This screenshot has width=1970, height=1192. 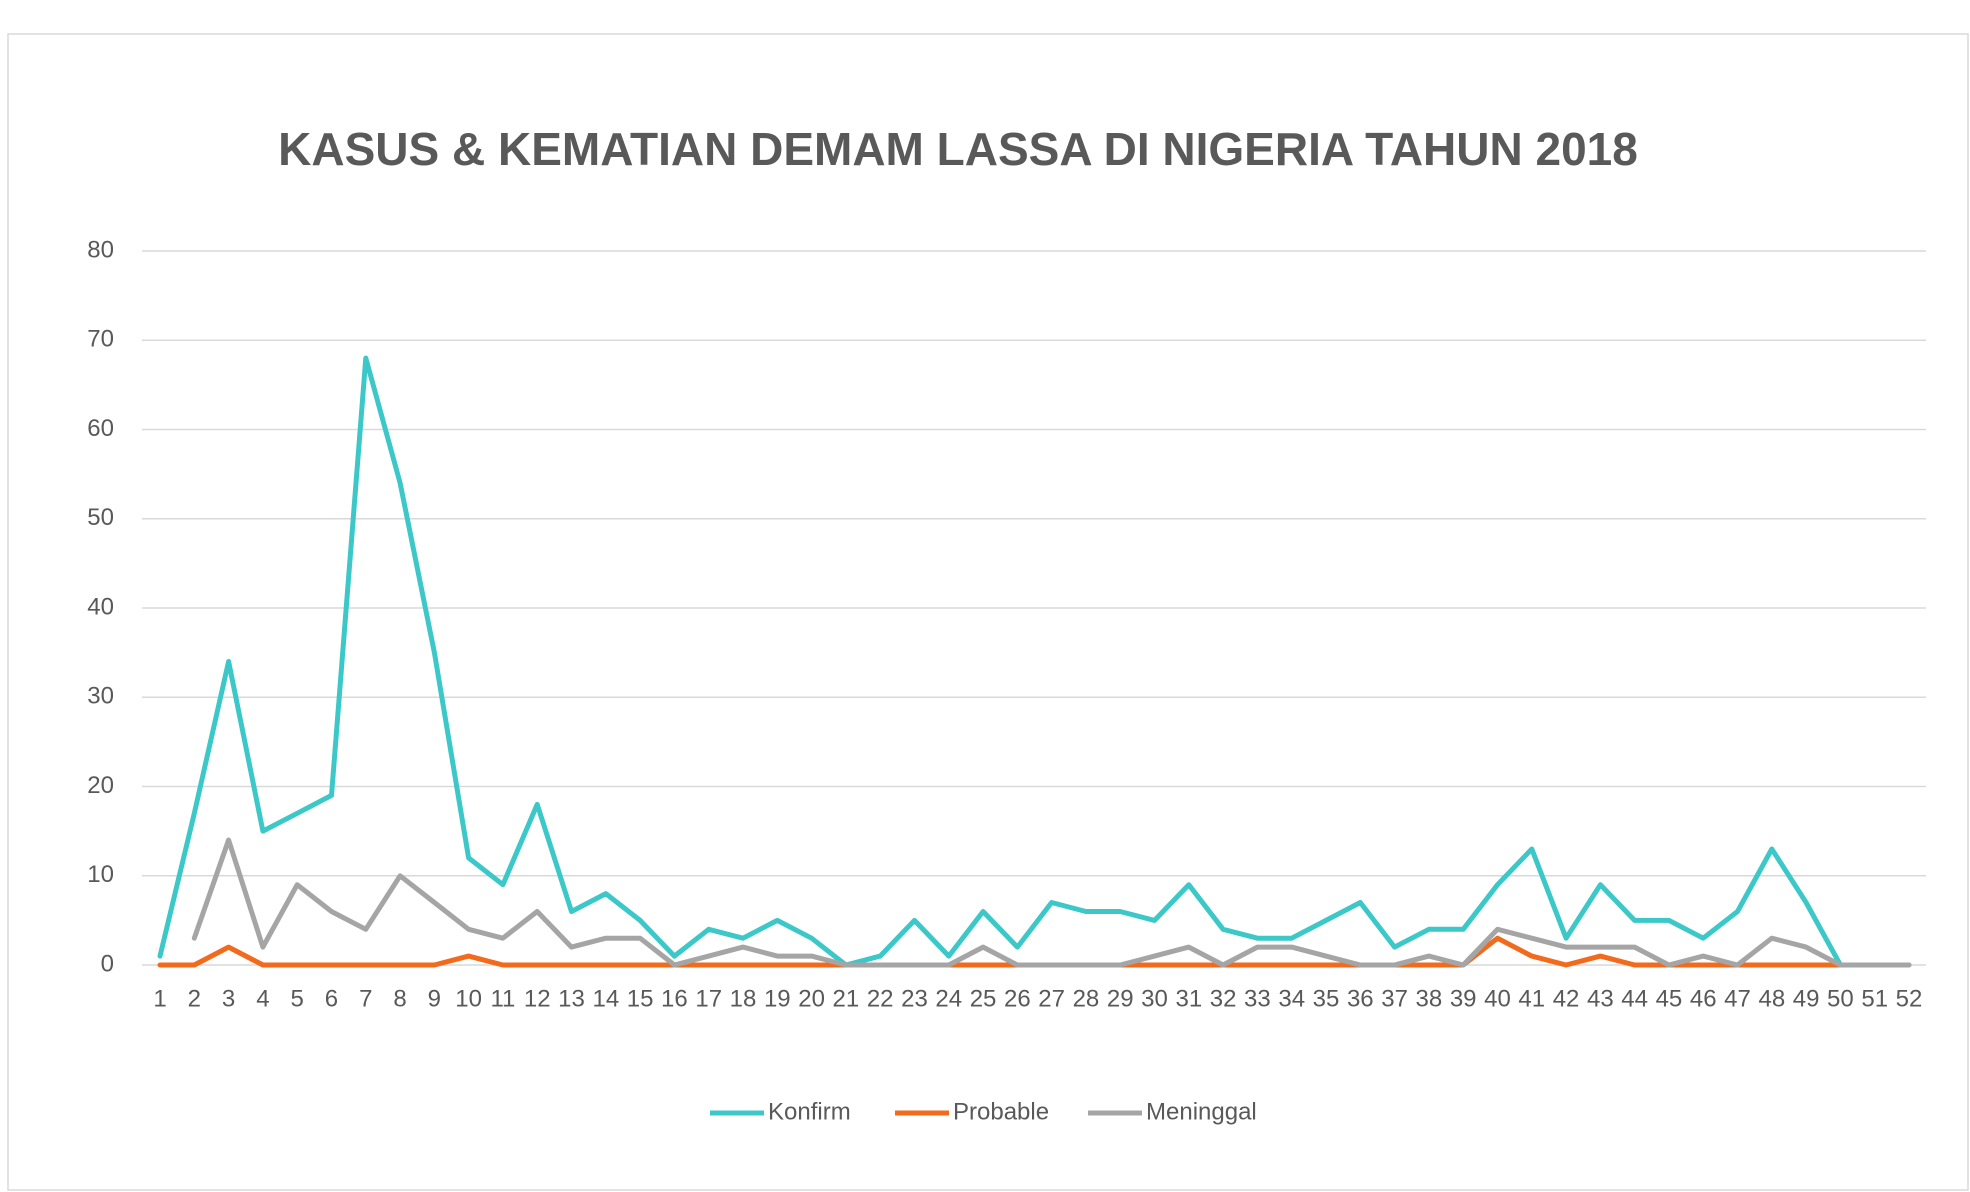 I want to click on y-tick-label: 10, so click(x=100, y=874).